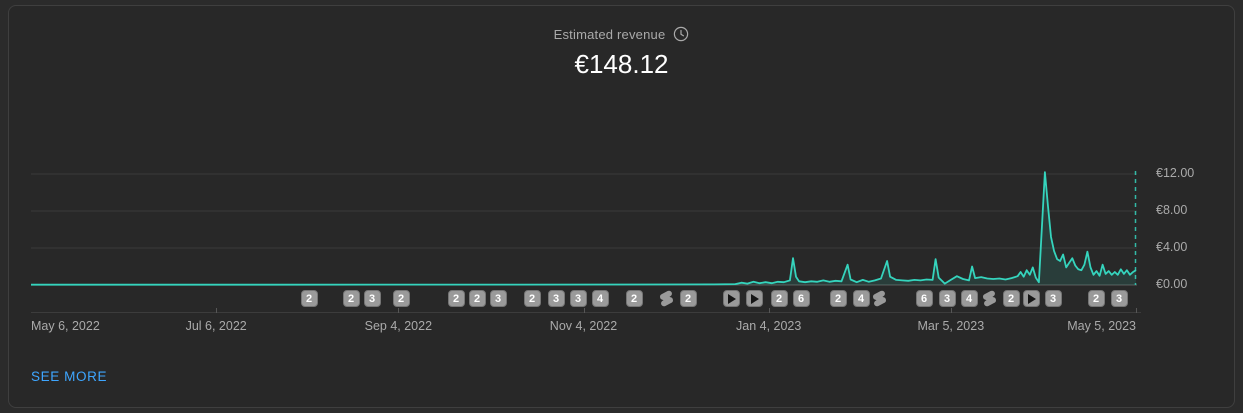  What do you see at coordinates (1172, 247) in the screenshot?
I see `y-axis-tick-label: €4.00` at bounding box center [1172, 247].